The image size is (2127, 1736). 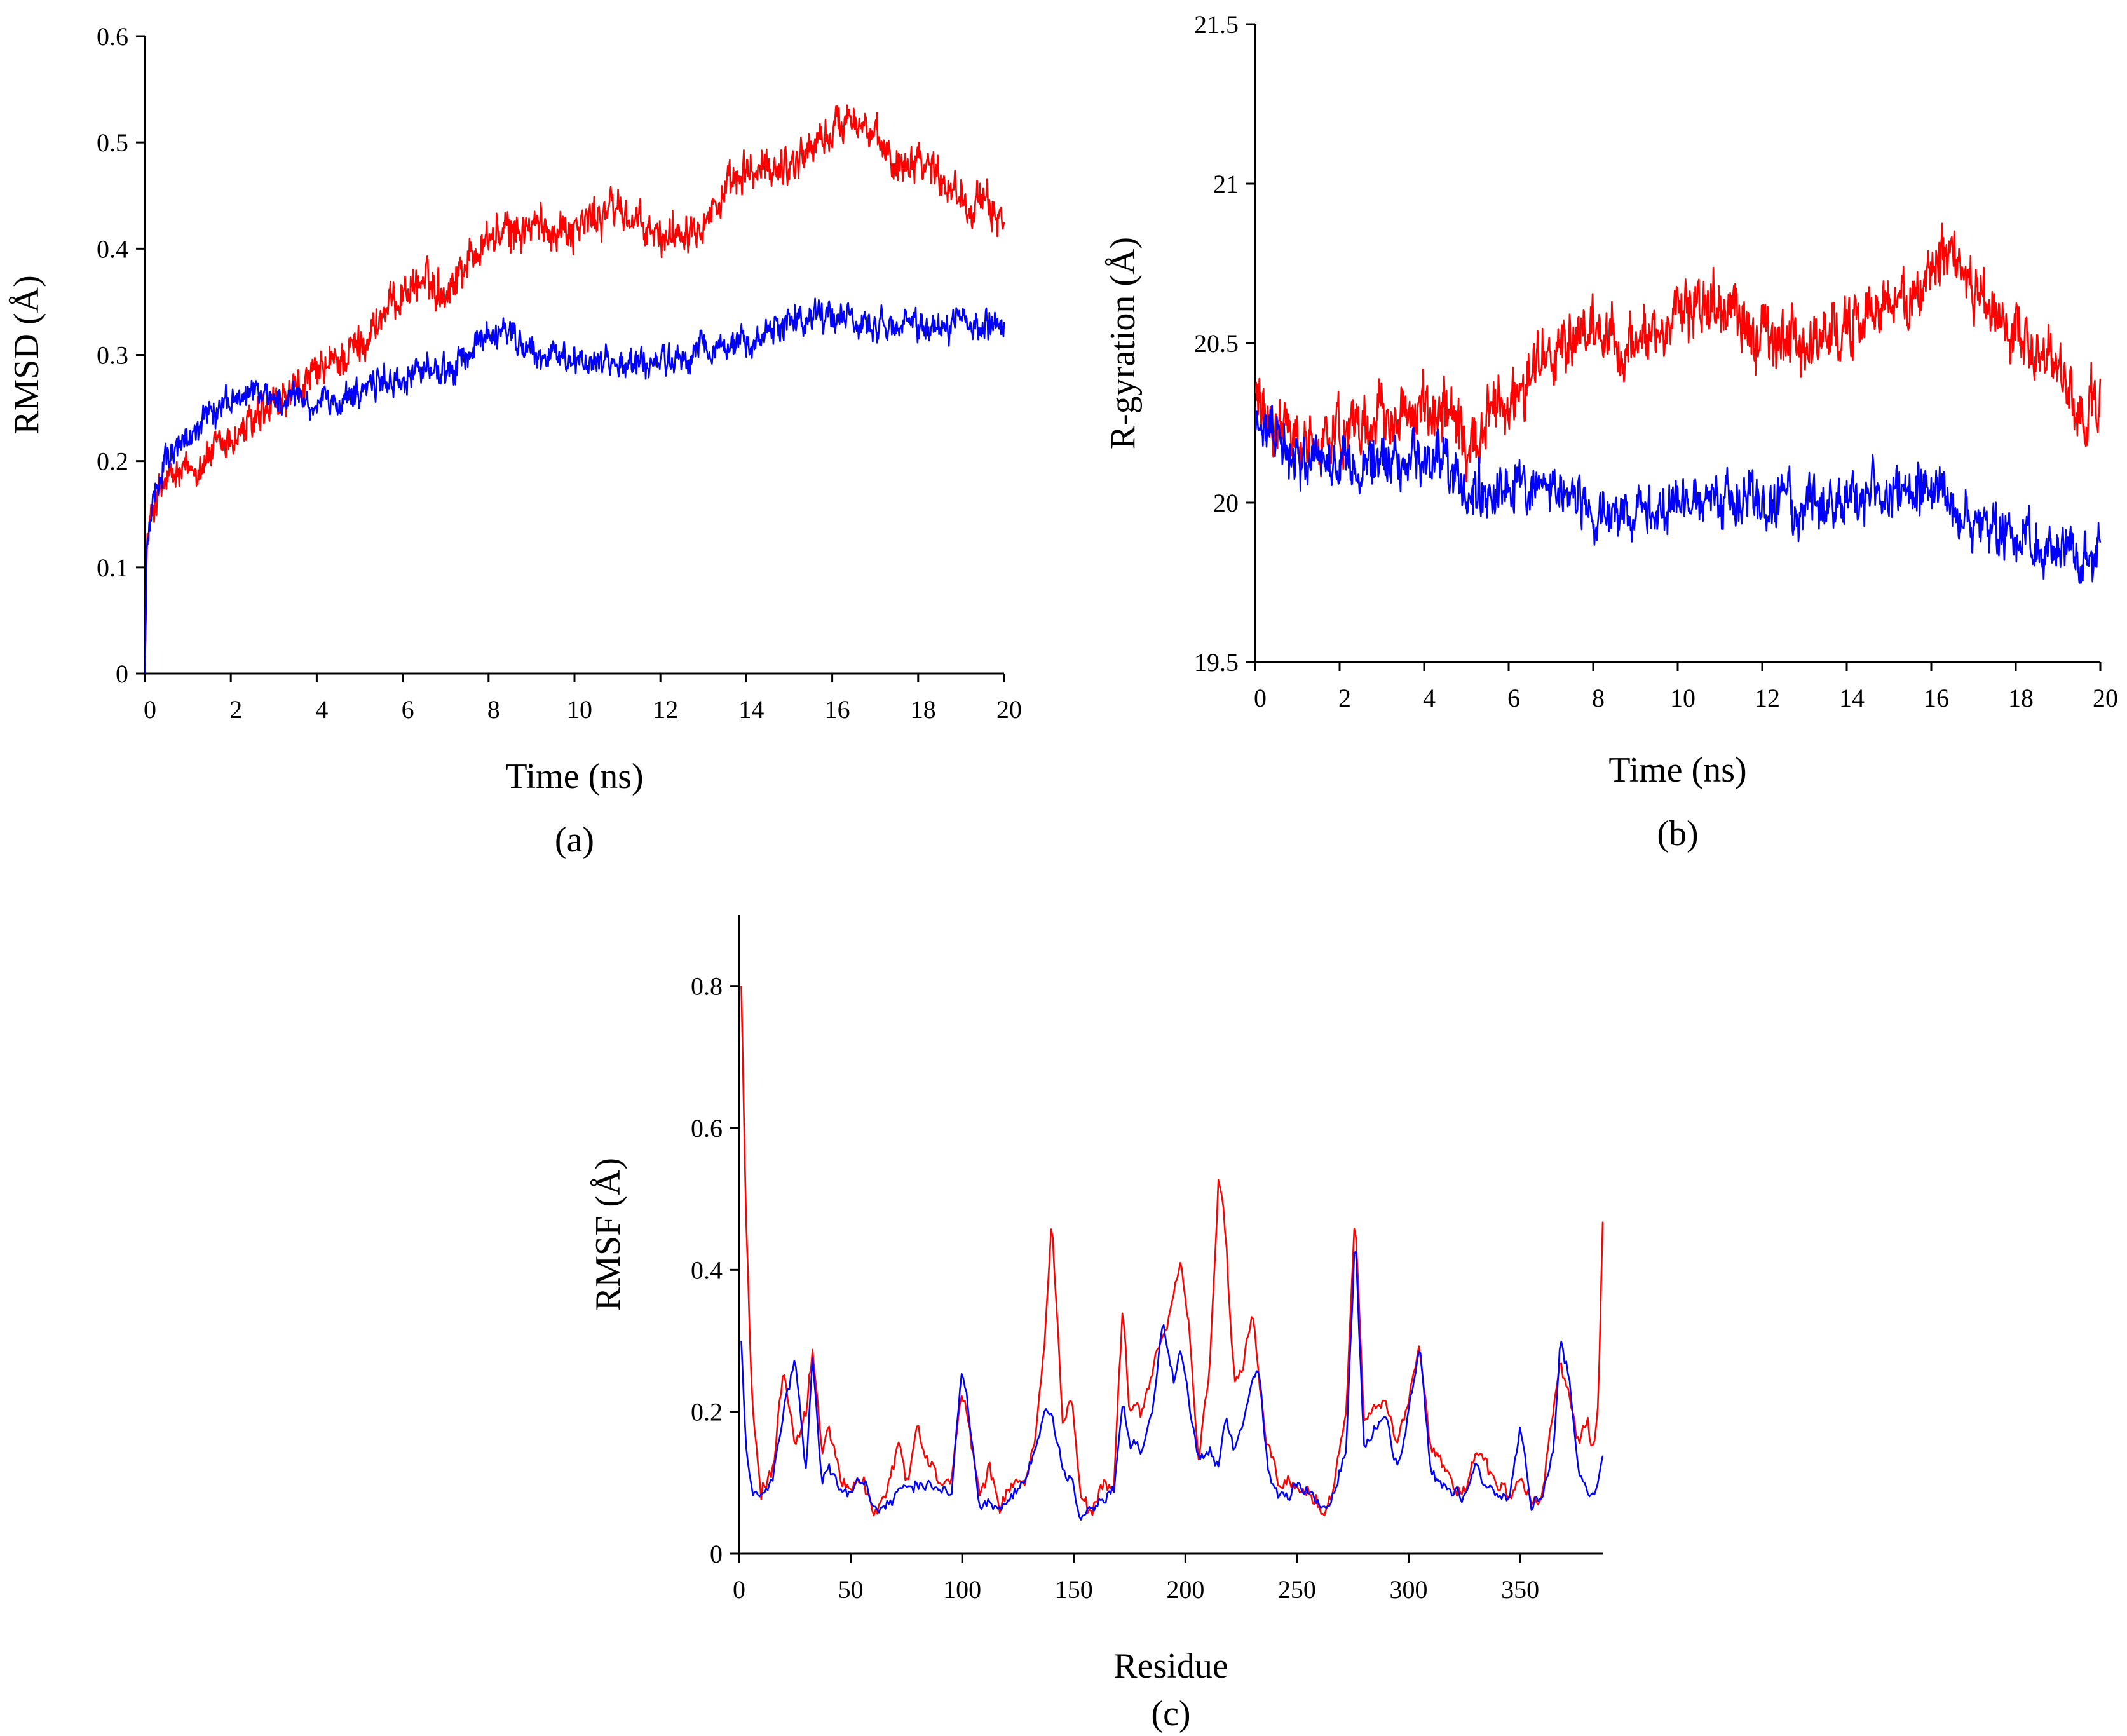 What do you see at coordinates (1216, 662) in the screenshot?
I see `y-tick-label: 19.5` at bounding box center [1216, 662].